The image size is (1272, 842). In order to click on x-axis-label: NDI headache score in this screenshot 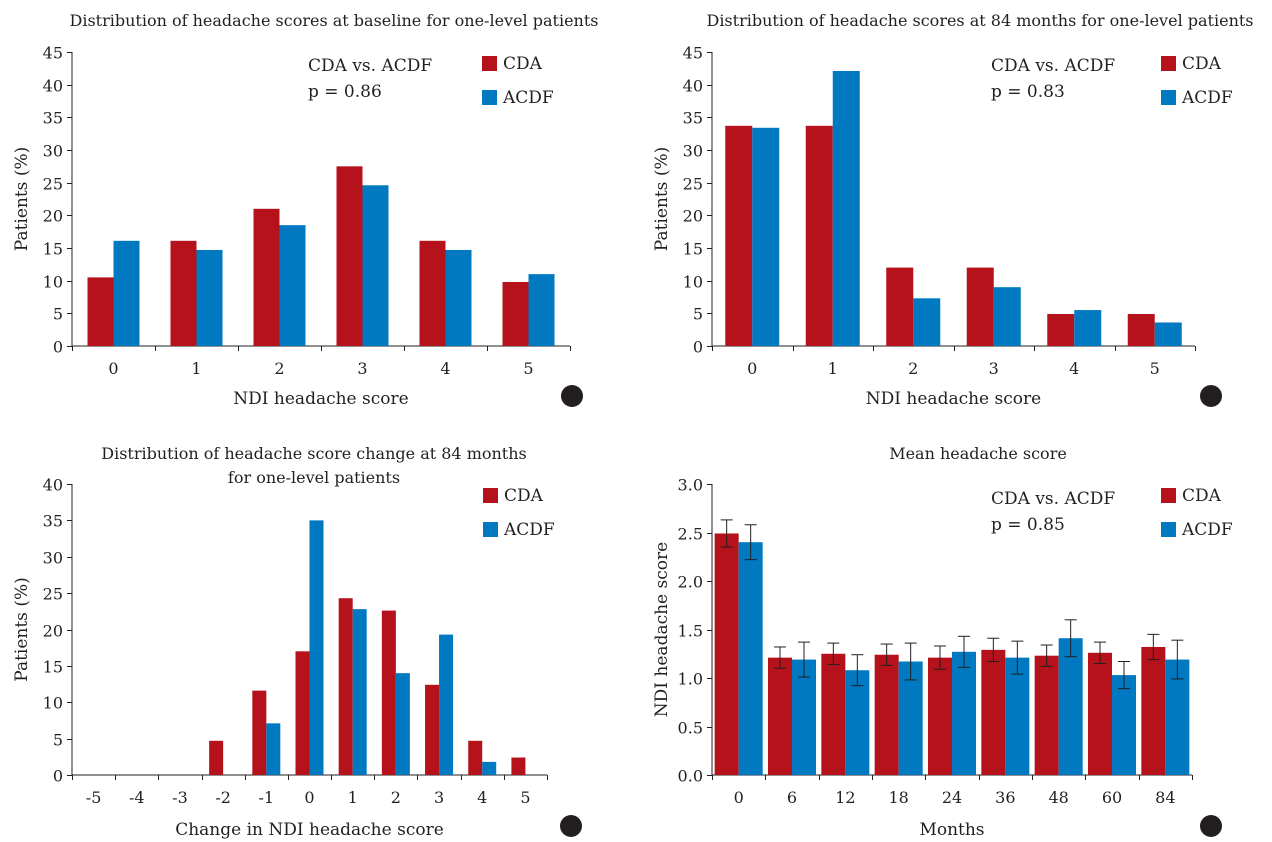, I will do `click(953, 399)`.